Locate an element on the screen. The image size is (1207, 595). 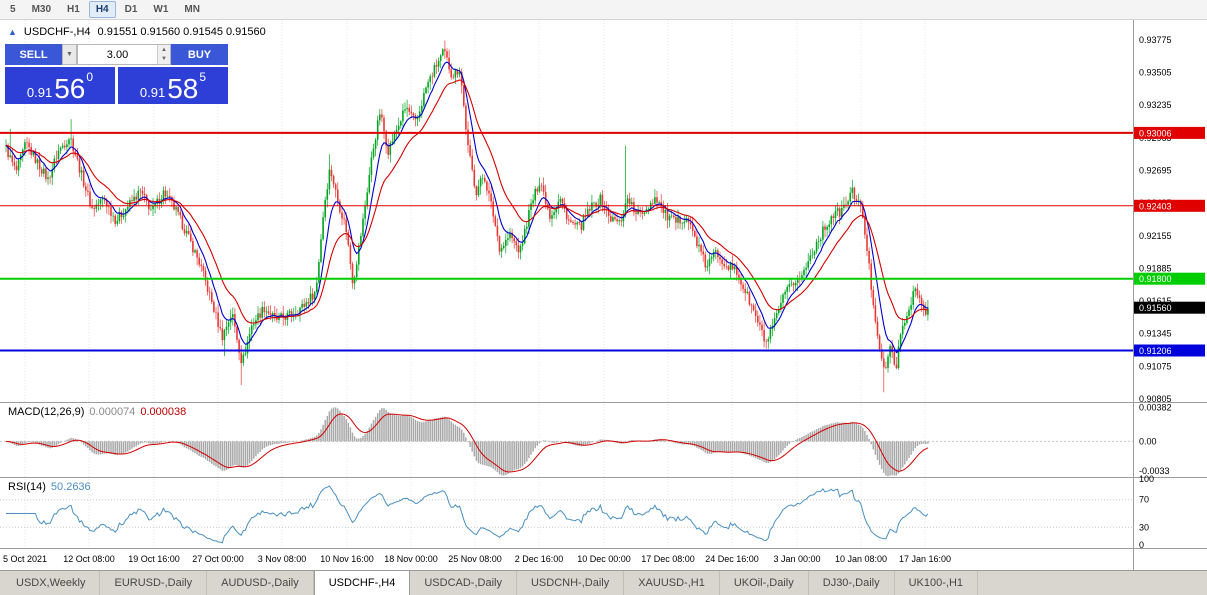
level-price-label-0.92403: 0.92403 is located at coordinates (1169, 205).